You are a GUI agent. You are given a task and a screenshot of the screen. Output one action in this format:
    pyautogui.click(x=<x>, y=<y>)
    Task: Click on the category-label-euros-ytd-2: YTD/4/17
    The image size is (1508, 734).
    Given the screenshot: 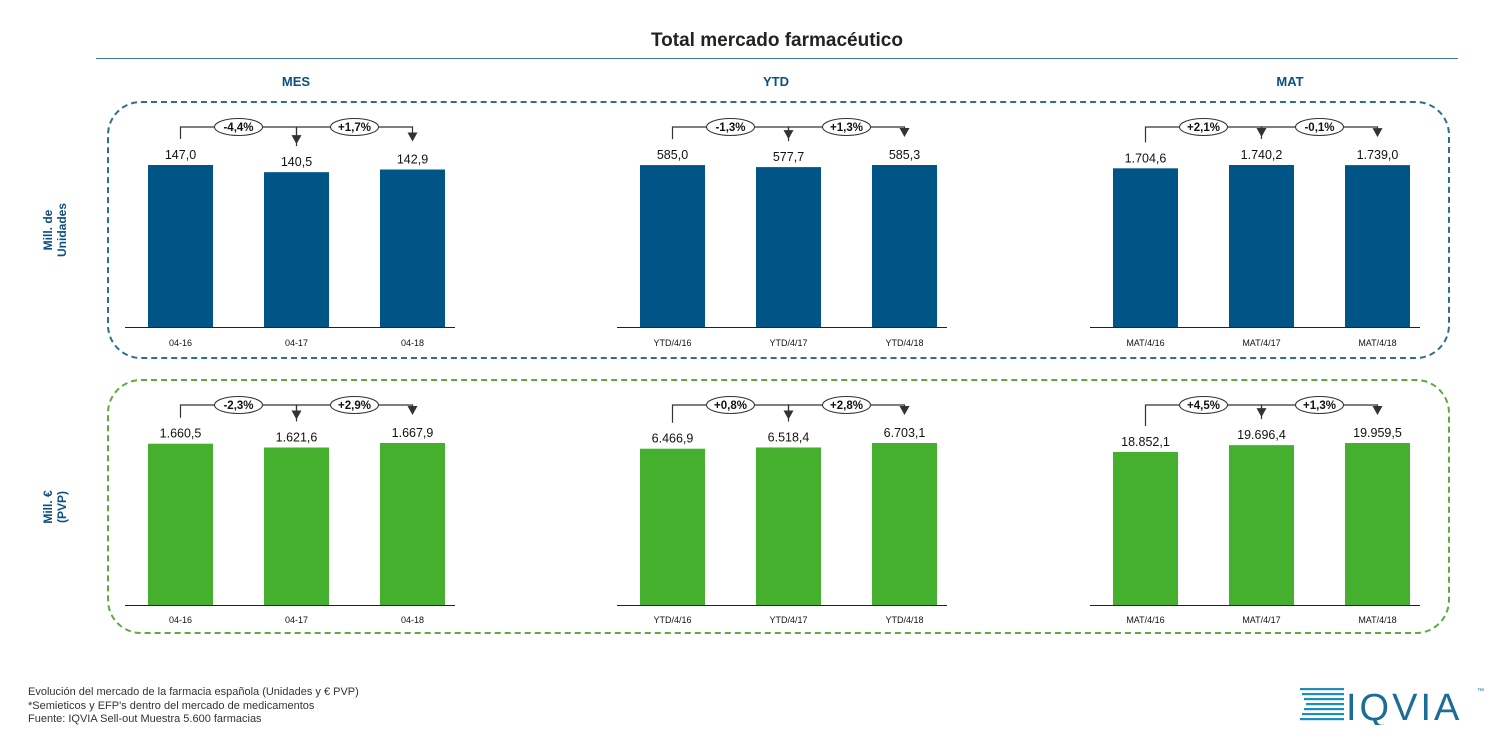 What is the action you would take?
    pyautogui.click(x=788, y=620)
    